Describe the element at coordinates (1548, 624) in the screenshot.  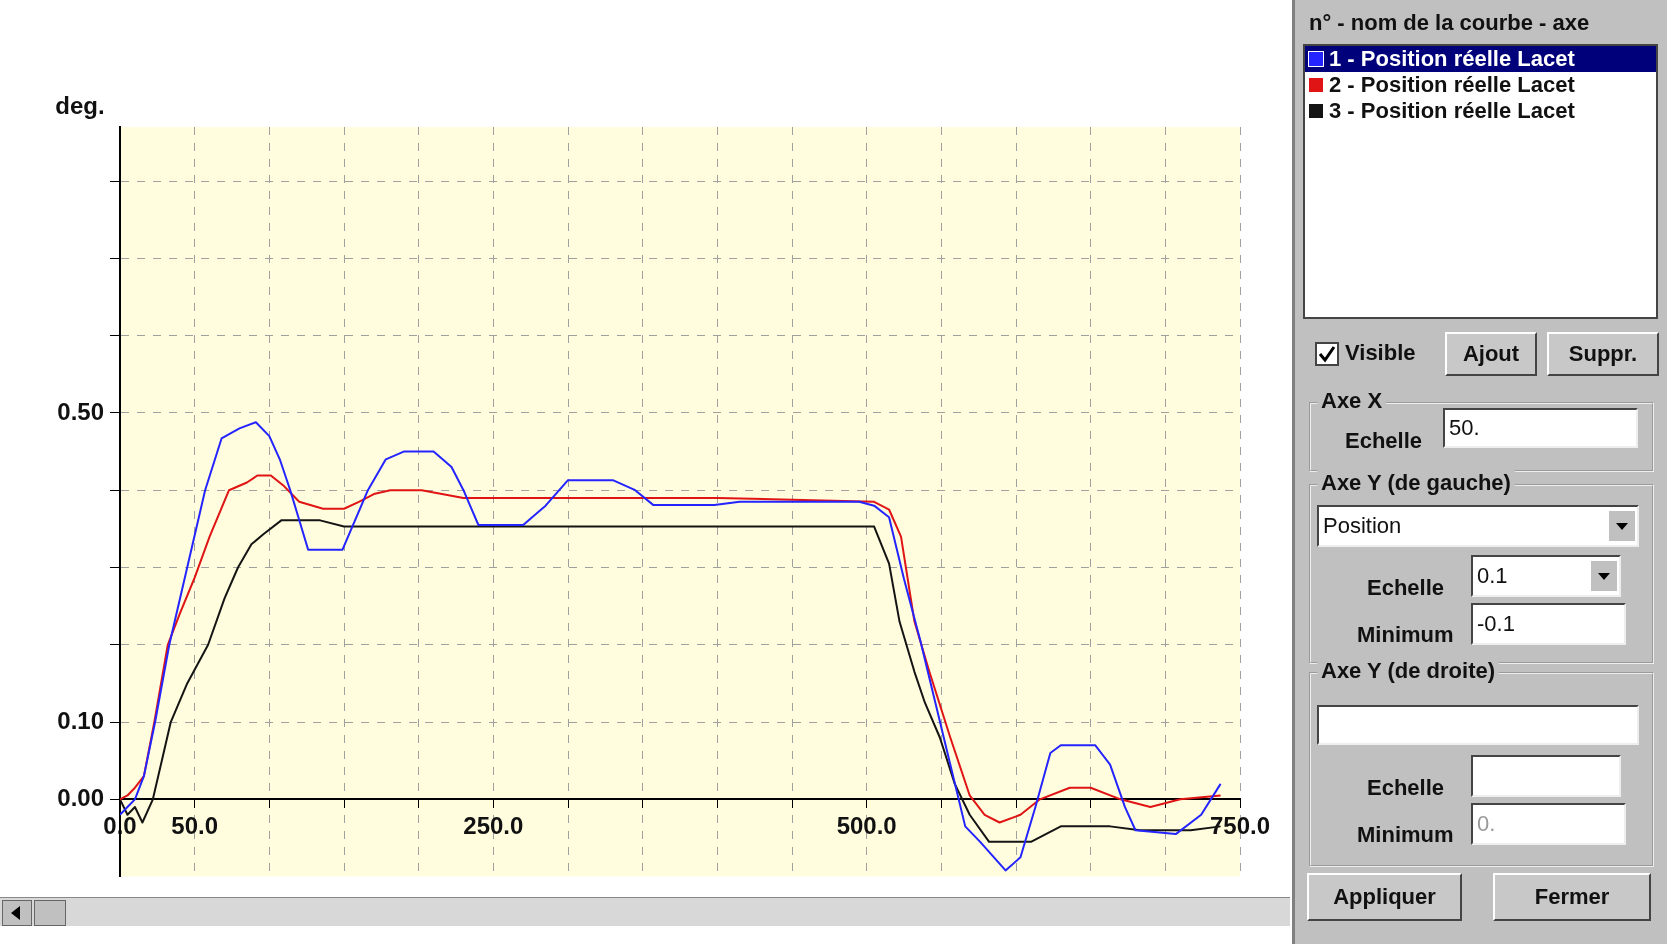
I see `text: -0.1` at that location.